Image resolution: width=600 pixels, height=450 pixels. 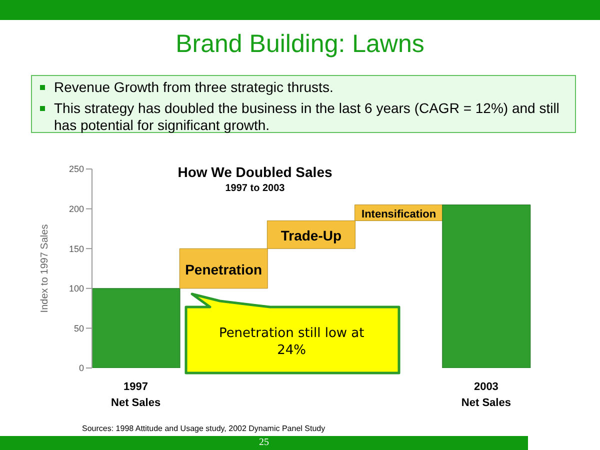 What do you see at coordinates (307, 117) in the screenshot?
I see `text: This strategy has doubled the business in the last 6 years (CAGR = 12%) and still has potential for significant growth.` at bounding box center [307, 117].